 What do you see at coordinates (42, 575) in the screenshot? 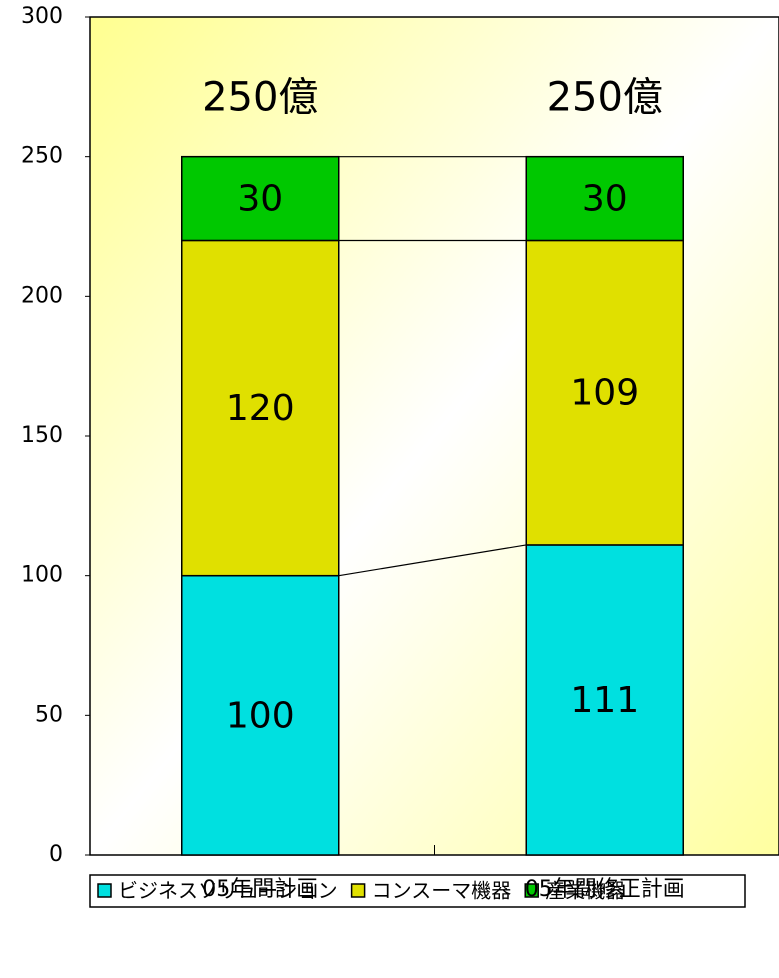
I see `y-tick-label: 100` at bounding box center [42, 575].